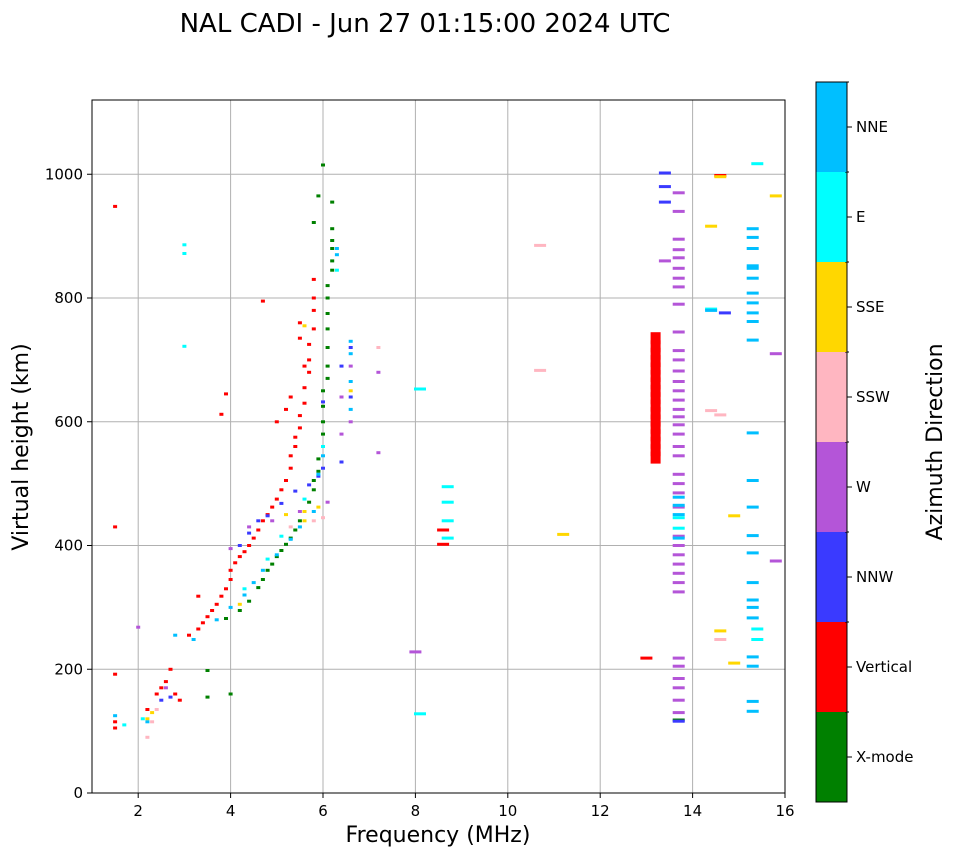  What do you see at coordinates (863, 487) in the screenshot?
I see `colorbar-tick-label: W` at bounding box center [863, 487].